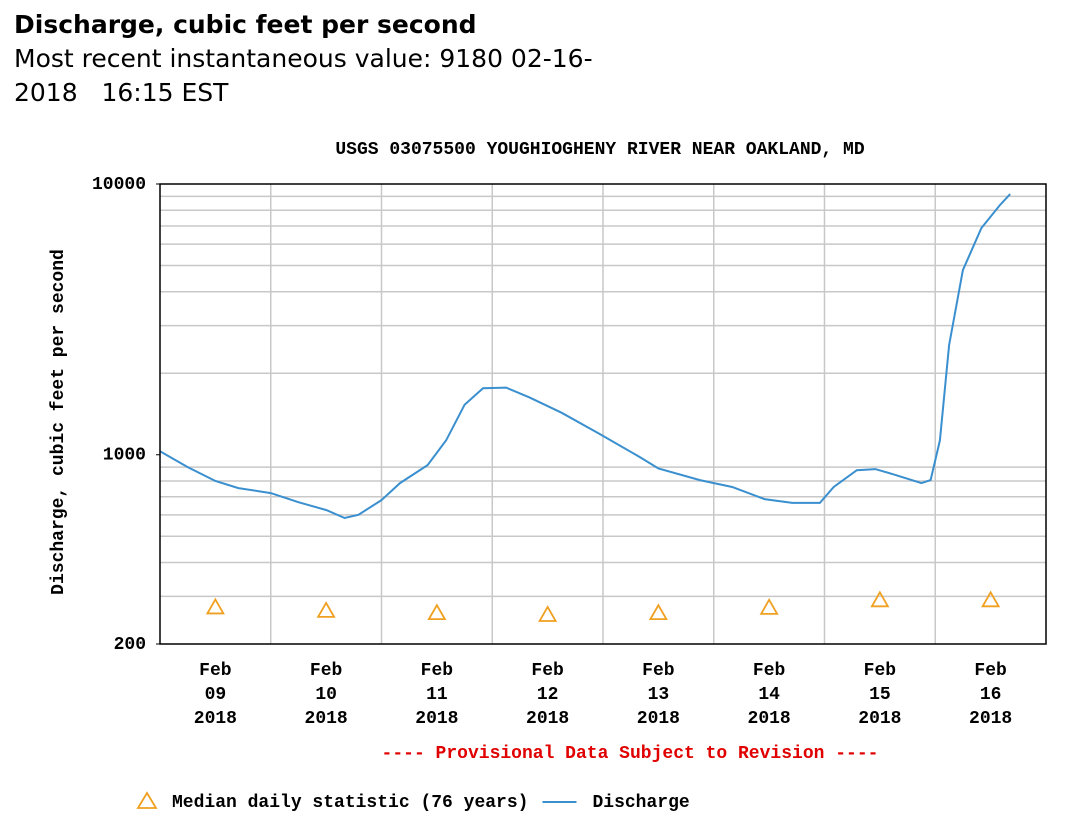 This screenshot has height=828, width=1073. I want to click on y-tick-label: 1000, so click(124, 456).